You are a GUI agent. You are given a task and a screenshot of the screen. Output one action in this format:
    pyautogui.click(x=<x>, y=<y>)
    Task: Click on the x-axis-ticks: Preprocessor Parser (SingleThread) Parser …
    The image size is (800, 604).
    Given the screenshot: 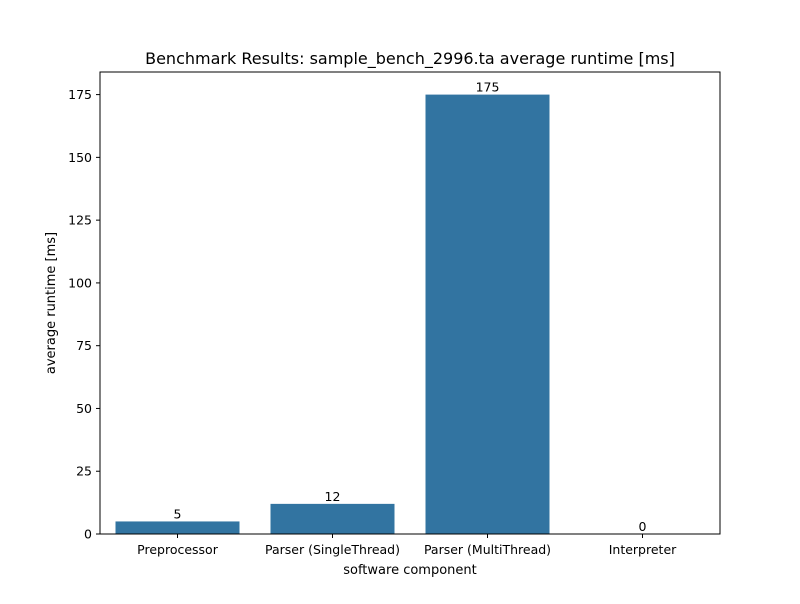 What is the action you would take?
    pyautogui.click(x=407, y=545)
    